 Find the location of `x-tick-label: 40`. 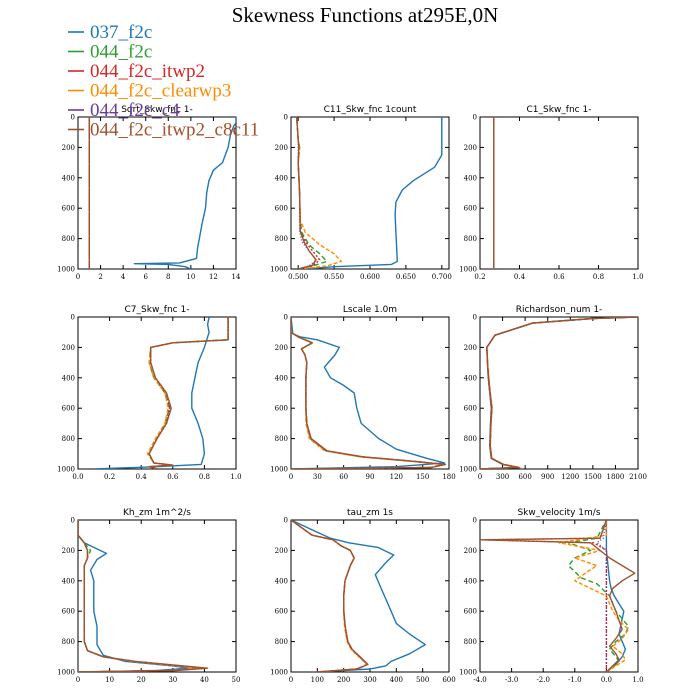

x-tick-label: 40 is located at coordinates (204, 680).